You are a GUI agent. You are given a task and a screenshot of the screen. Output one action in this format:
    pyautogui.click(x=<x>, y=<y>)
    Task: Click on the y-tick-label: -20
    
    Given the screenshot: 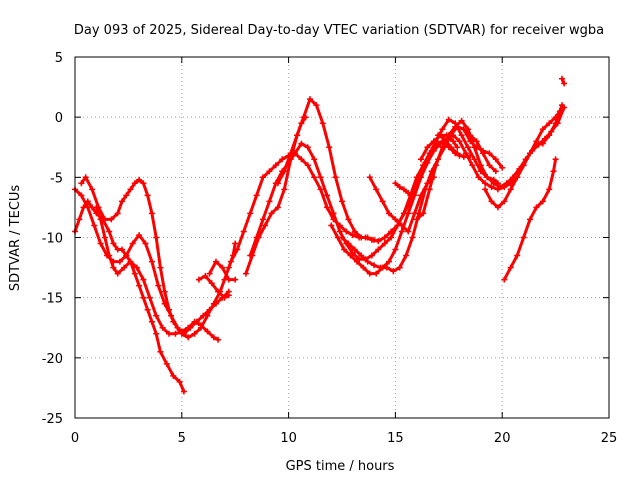 What is the action you would take?
    pyautogui.click(x=52, y=359)
    